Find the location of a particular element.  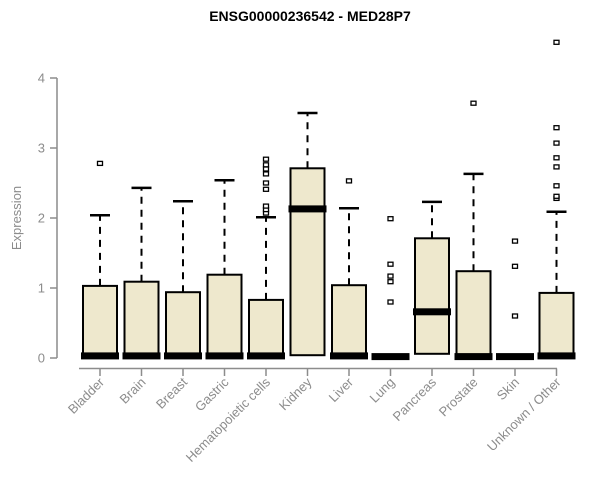

x-tick-label: Gastric is located at coordinates (212, 394).